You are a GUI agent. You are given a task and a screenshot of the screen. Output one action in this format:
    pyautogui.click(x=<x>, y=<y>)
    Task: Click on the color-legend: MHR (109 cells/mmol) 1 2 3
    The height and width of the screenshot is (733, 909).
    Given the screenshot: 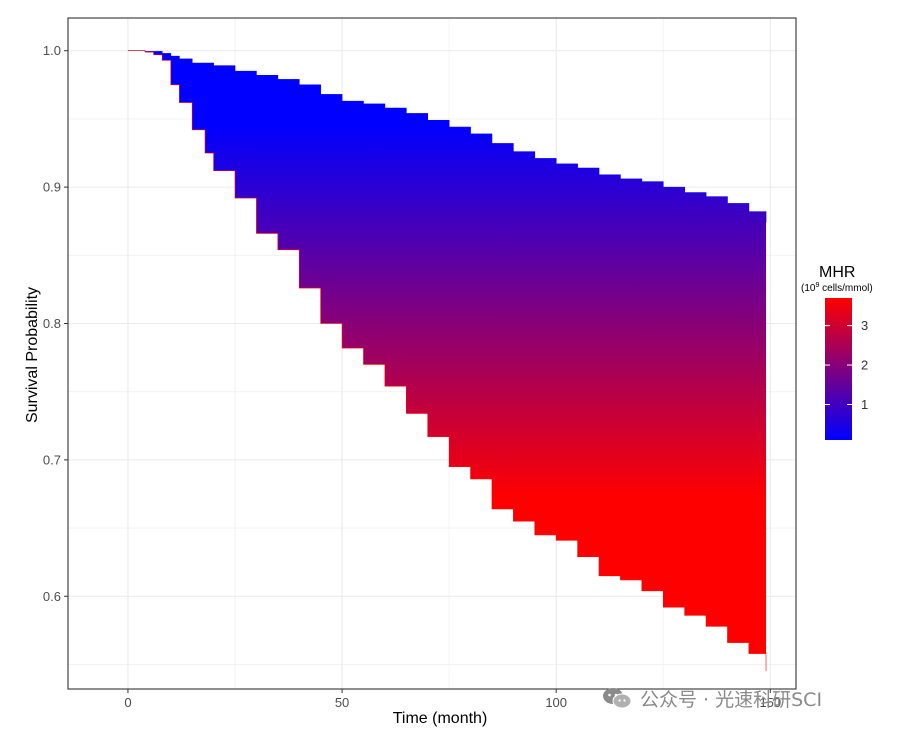 What is the action you would take?
    pyautogui.click(x=837, y=352)
    